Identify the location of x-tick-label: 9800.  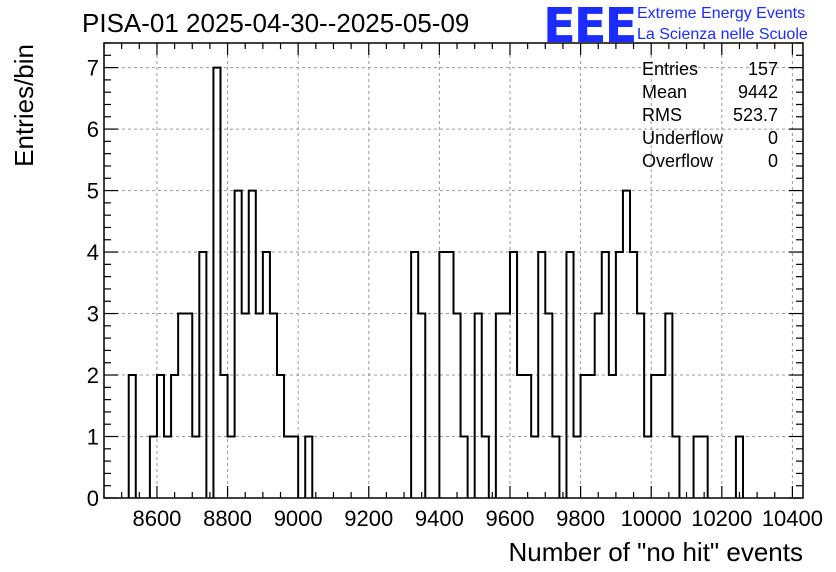
(580, 518).